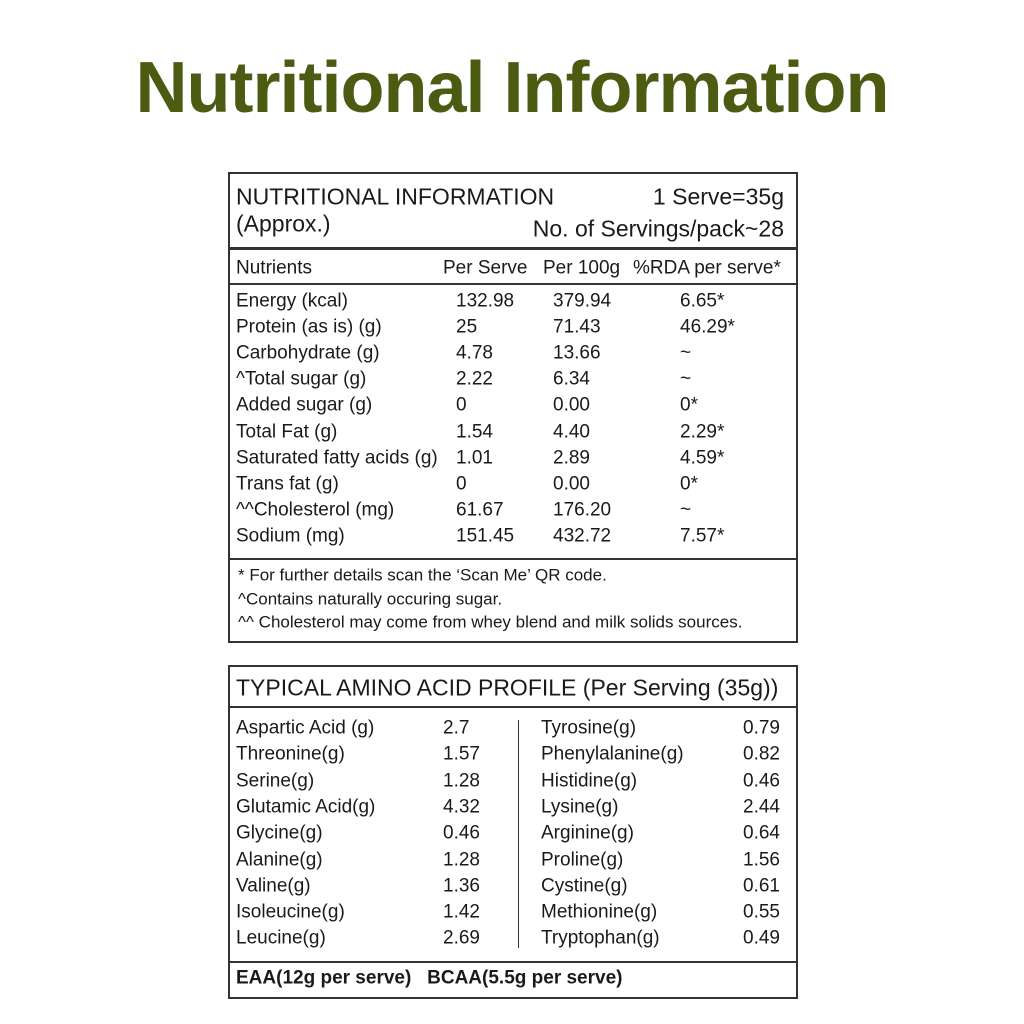  I want to click on amino-name: Threonine(g), so click(290, 754).